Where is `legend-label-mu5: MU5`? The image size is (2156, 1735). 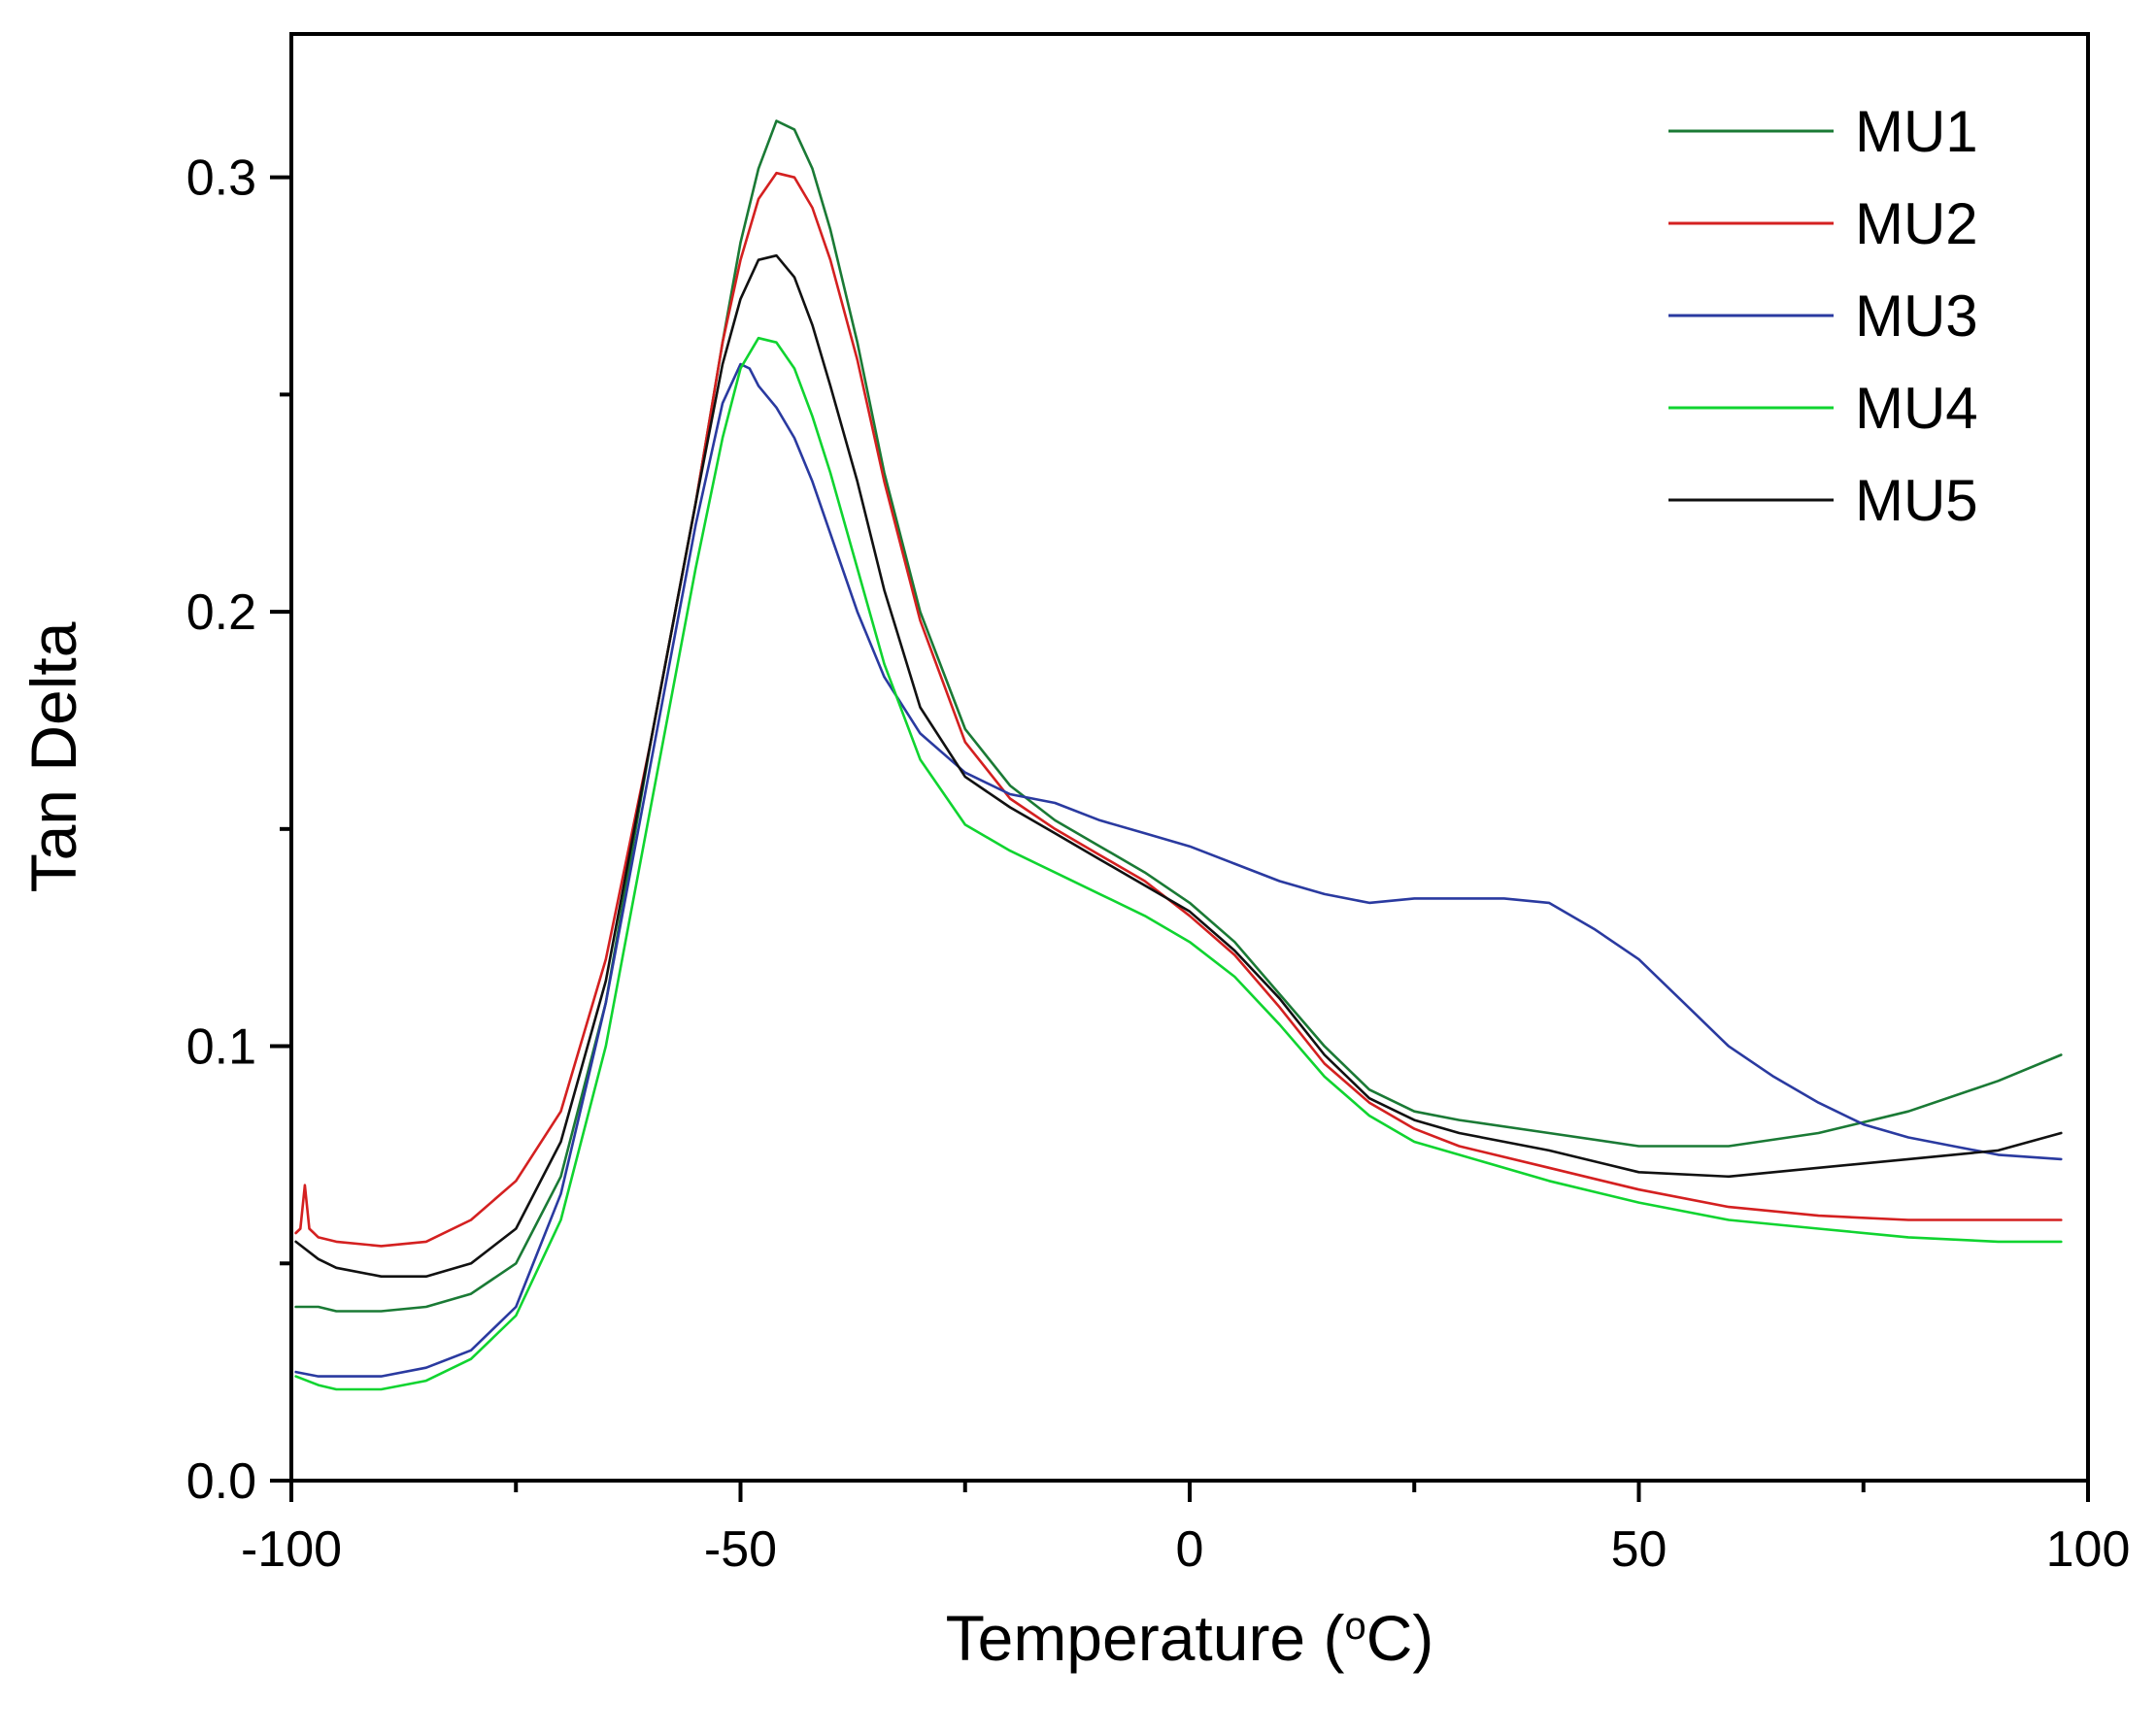
legend-label-mu5: MU5 is located at coordinates (1917, 500).